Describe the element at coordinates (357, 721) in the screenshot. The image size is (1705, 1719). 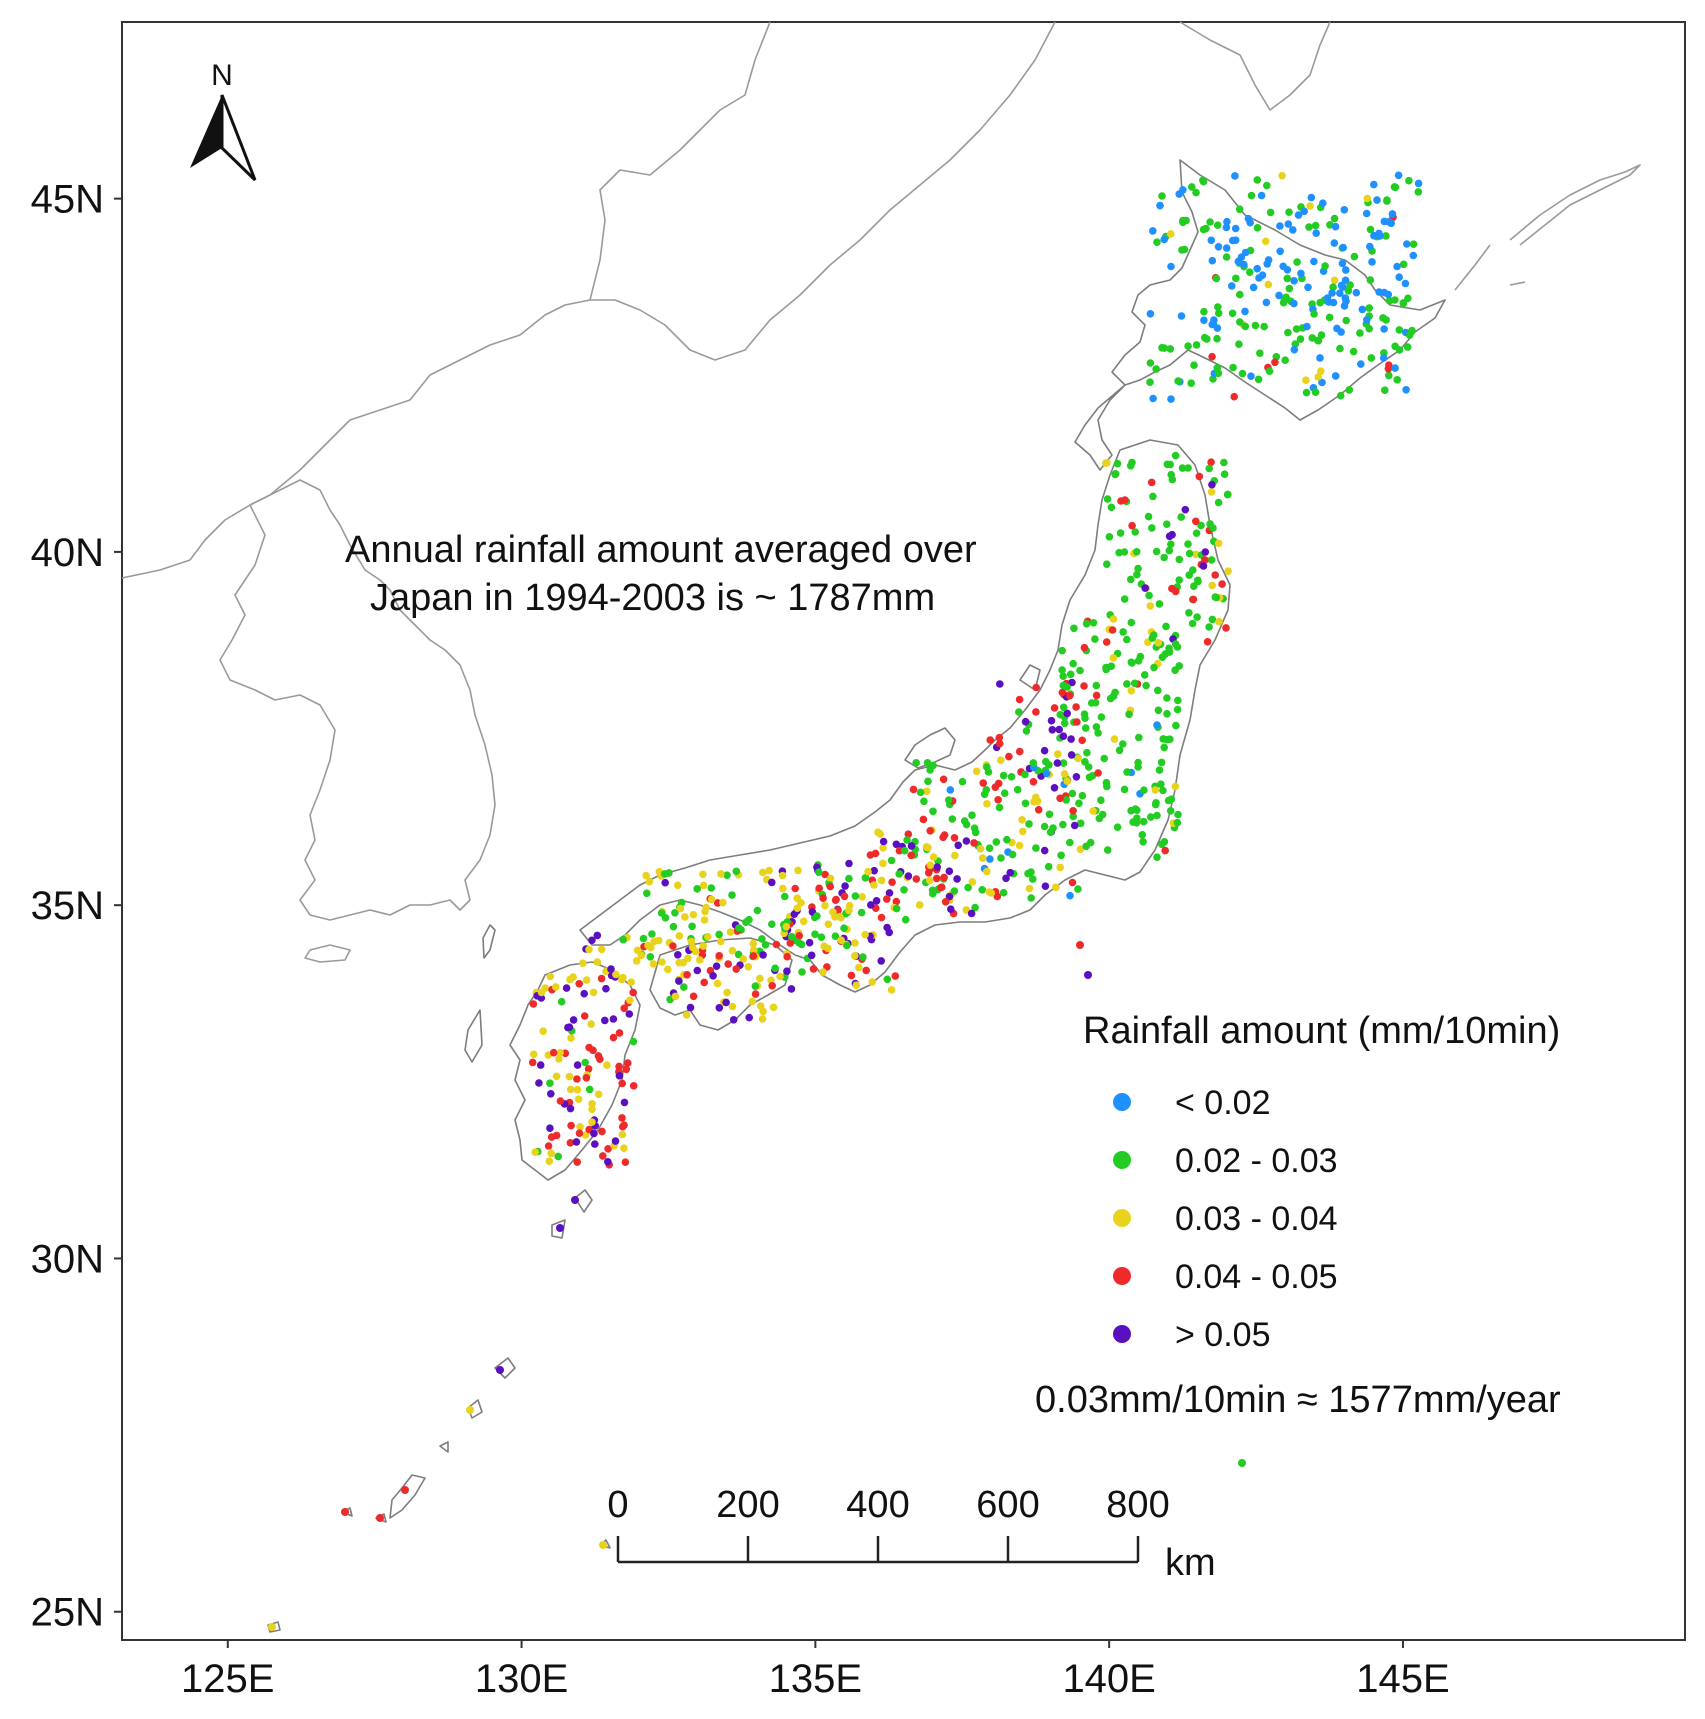
I see `korea-coastline` at that location.